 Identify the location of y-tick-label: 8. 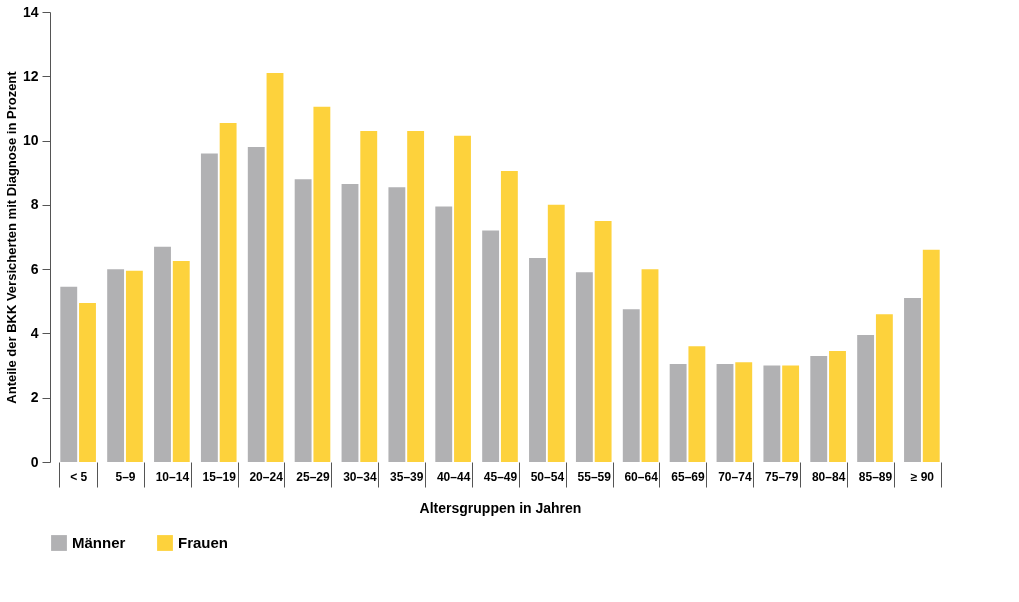
(34, 204).